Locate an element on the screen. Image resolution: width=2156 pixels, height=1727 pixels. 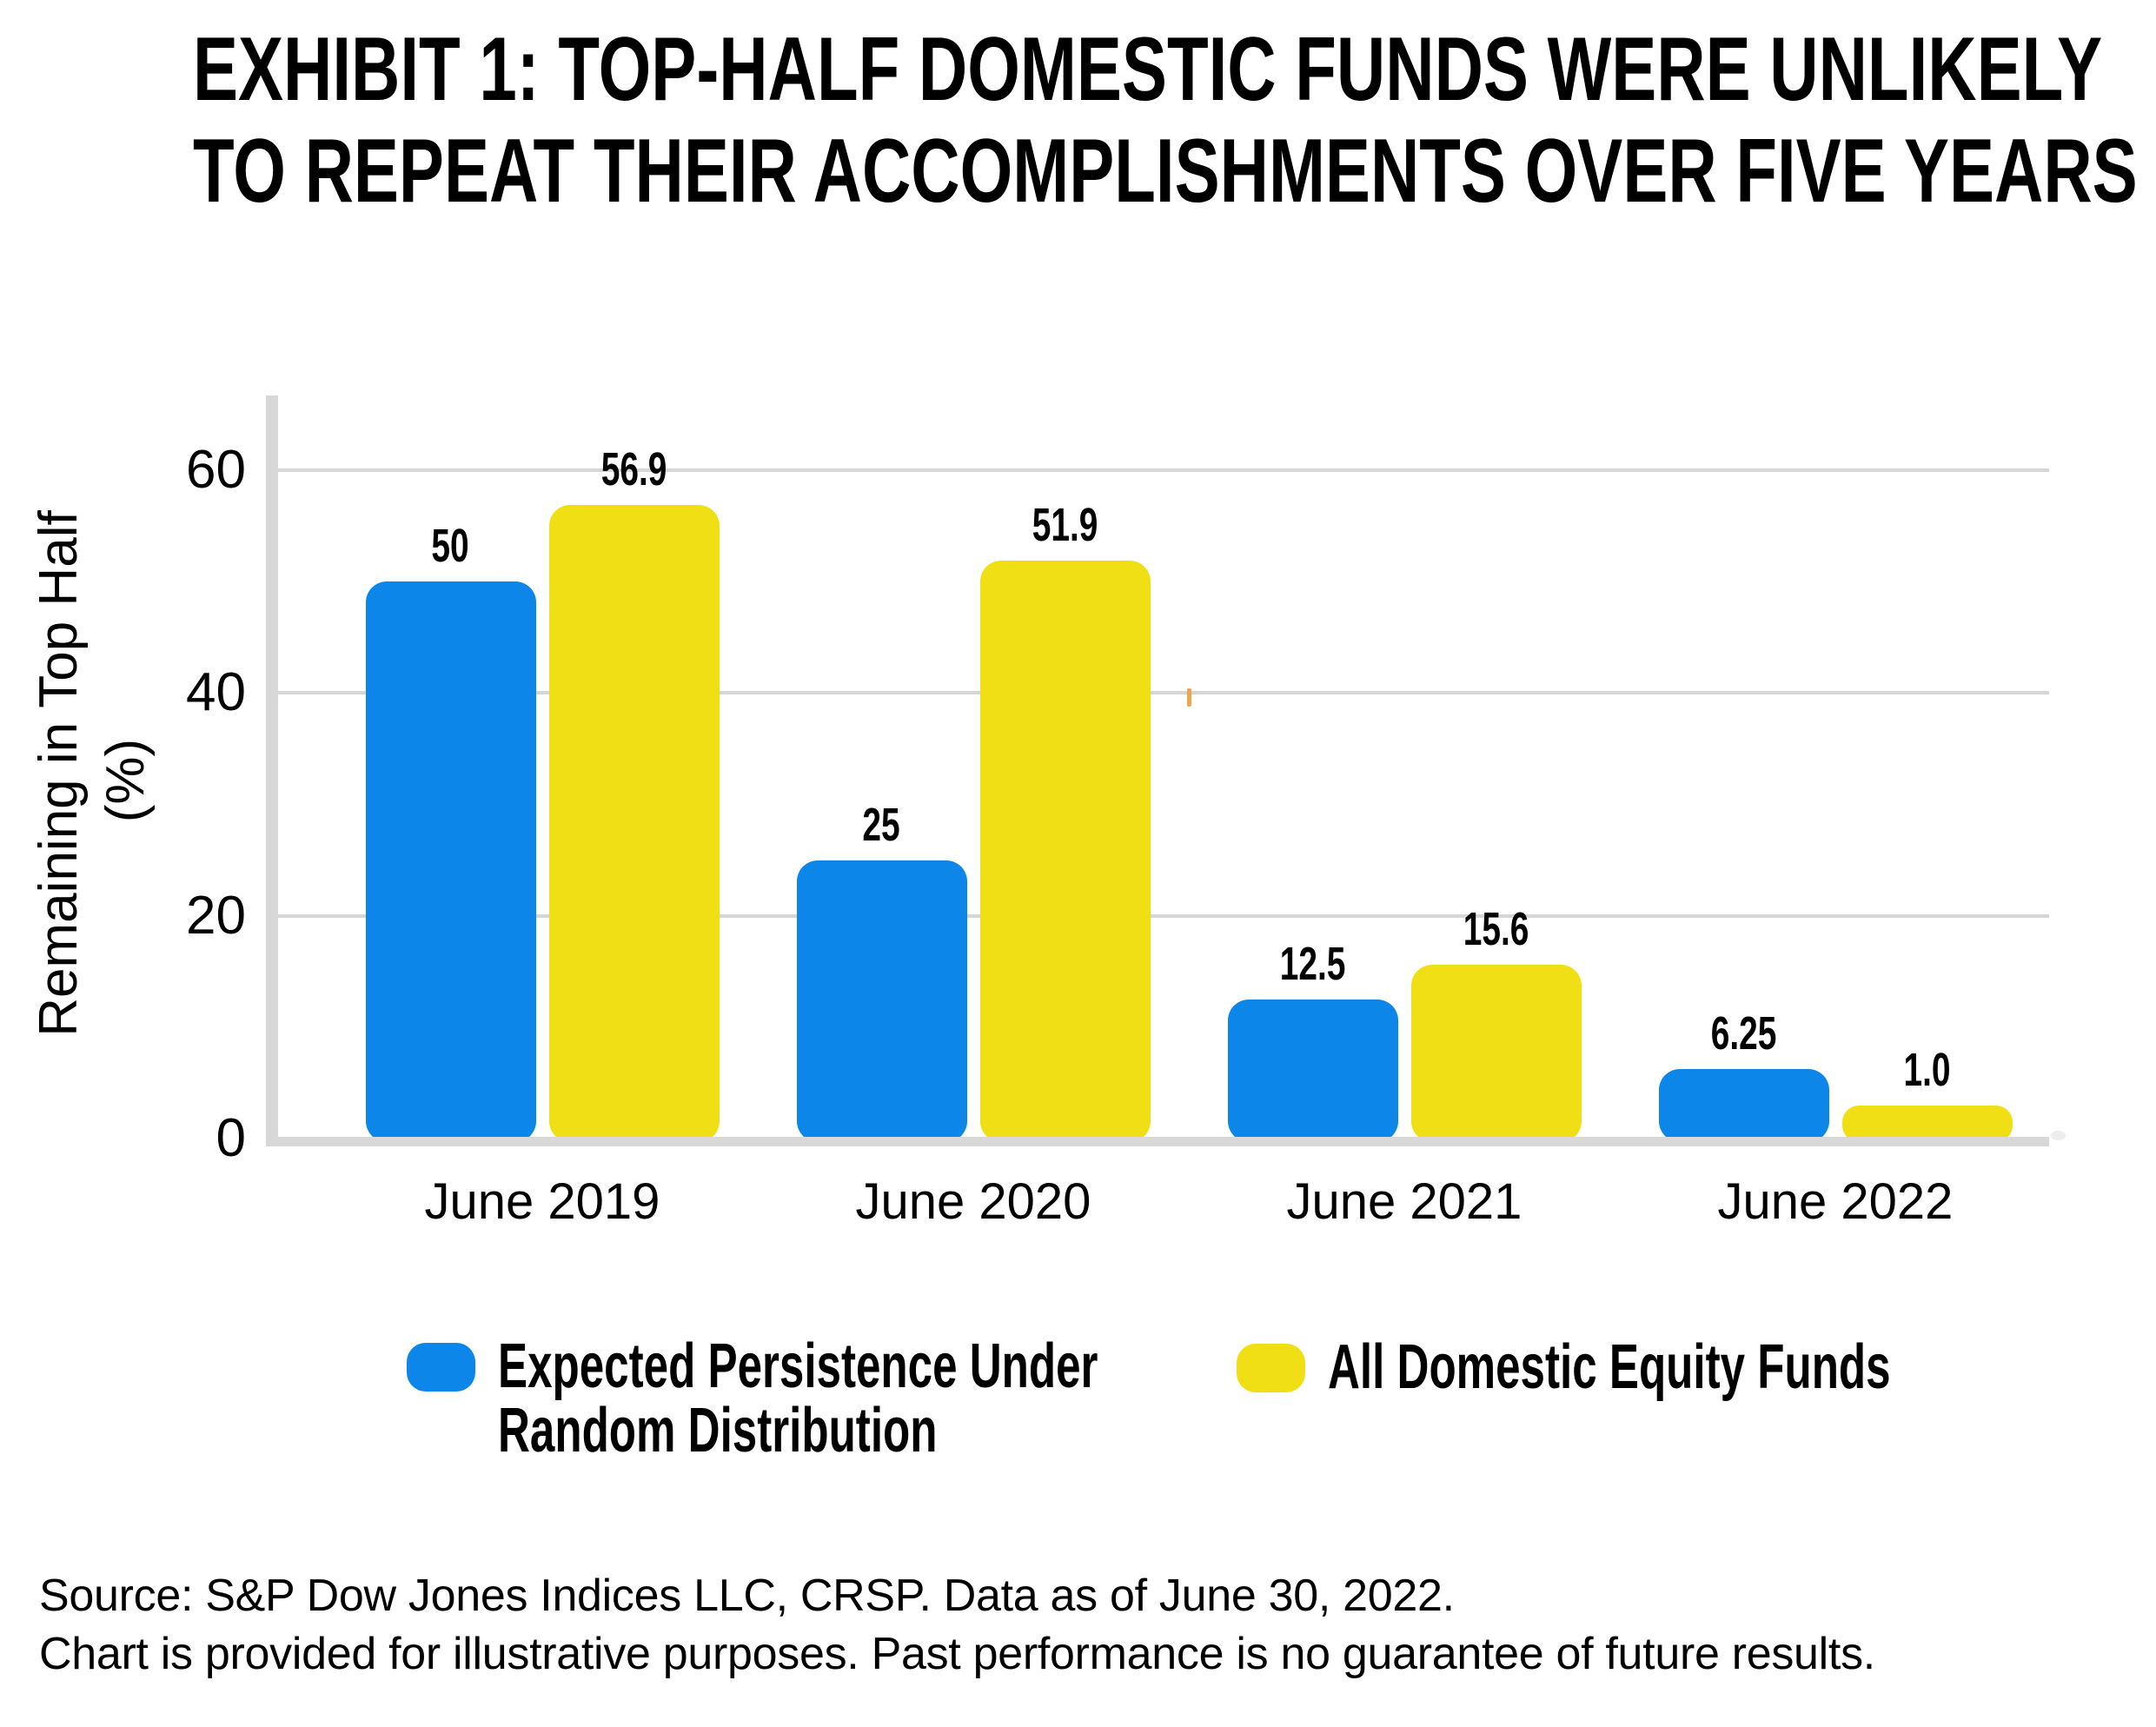
y-axis-line is located at coordinates (272, 770).